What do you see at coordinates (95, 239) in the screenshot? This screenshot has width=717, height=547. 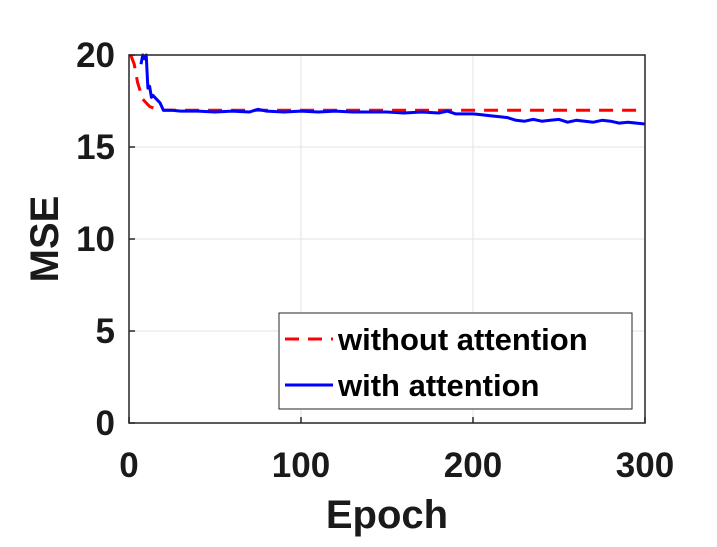 I see `y-tick-label: 10` at bounding box center [95, 239].